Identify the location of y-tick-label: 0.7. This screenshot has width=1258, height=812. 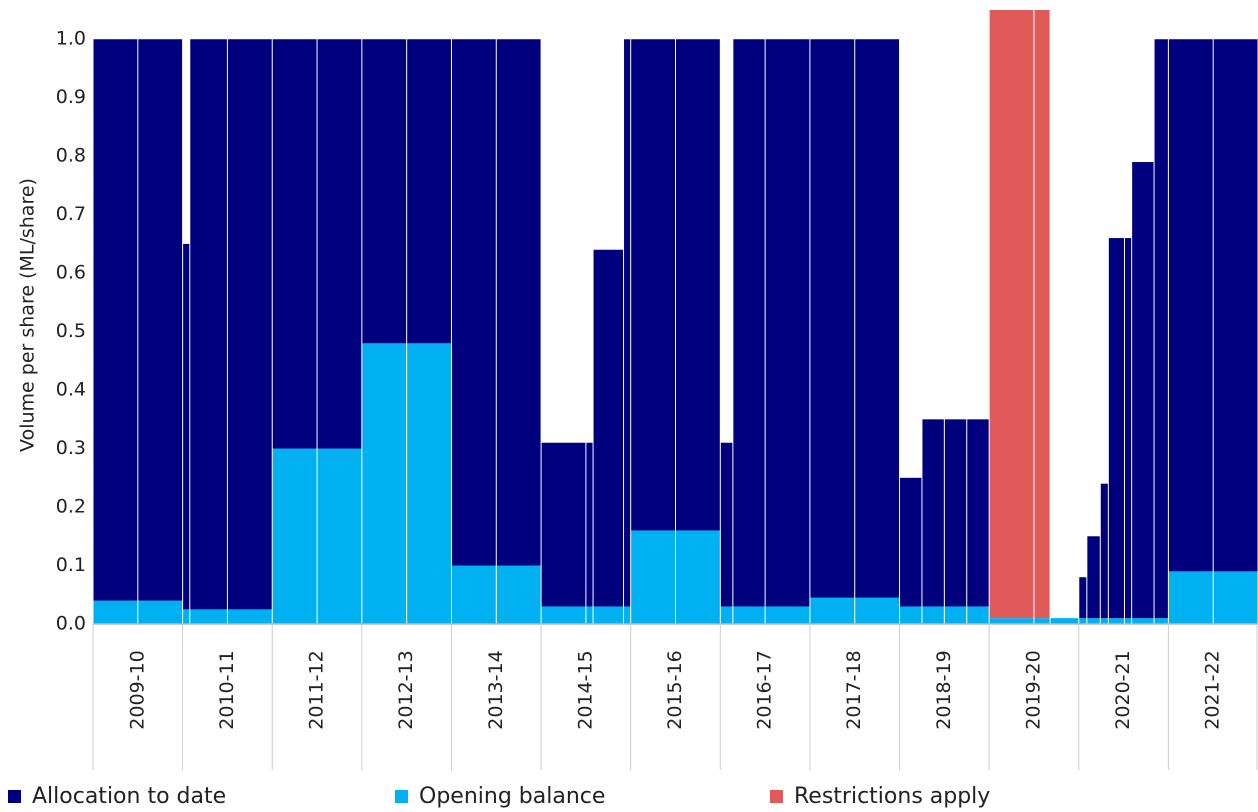
(71, 214).